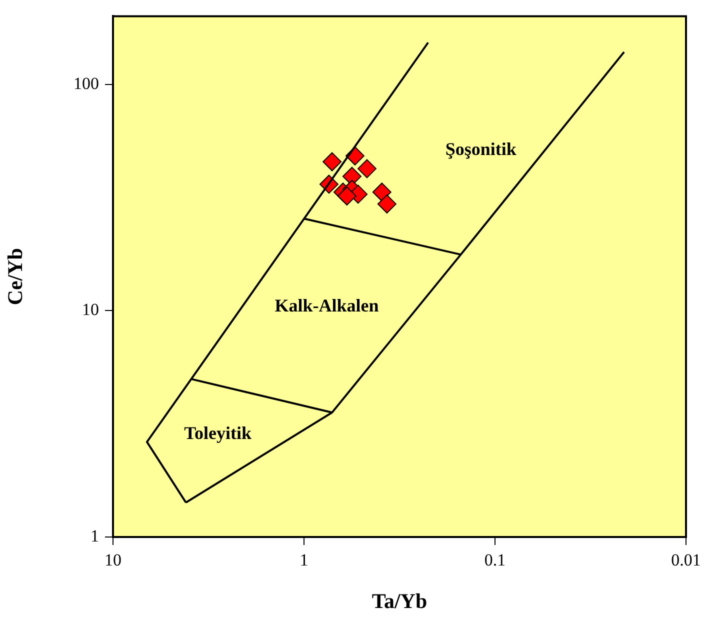 The width and height of the screenshot is (708, 619). Describe the element at coordinates (495, 560) in the screenshot. I see `x-tick-label: 0.1` at that location.